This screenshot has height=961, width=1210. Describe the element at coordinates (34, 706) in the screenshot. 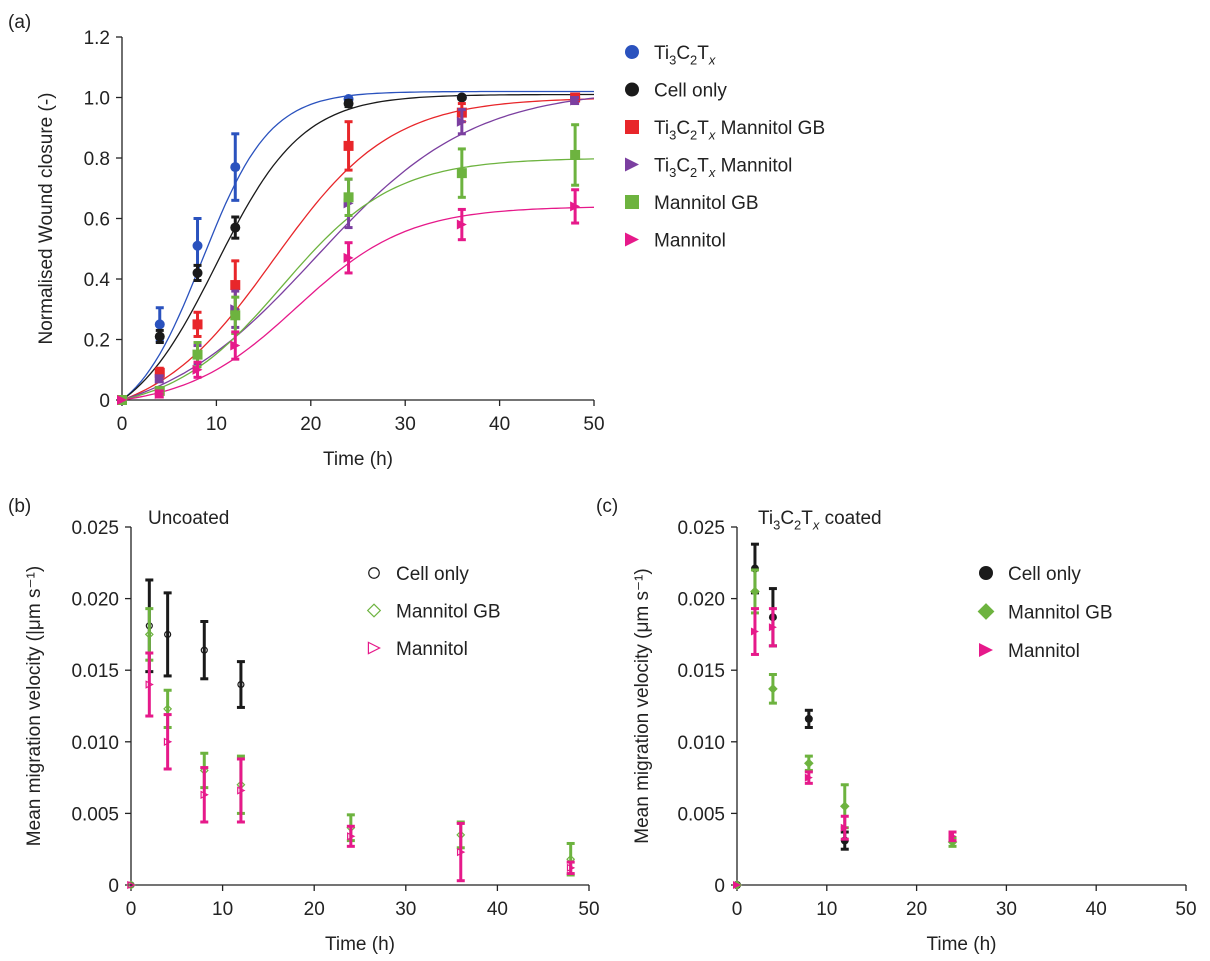

I see `y-axis-label: Mean migration velocity (|μm s⁻¹)` at that location.